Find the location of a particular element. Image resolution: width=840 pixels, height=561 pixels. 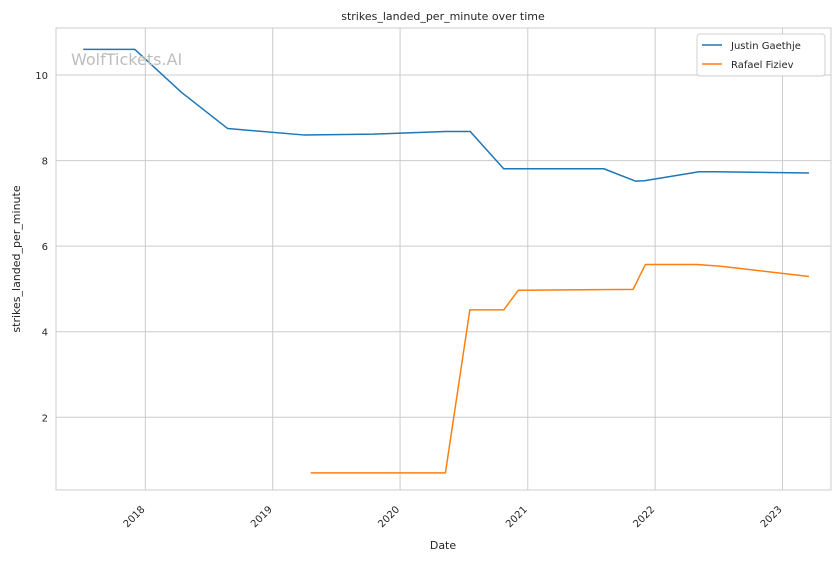

watermark: WolfTickets.AI is located at coordinates (126, 59).